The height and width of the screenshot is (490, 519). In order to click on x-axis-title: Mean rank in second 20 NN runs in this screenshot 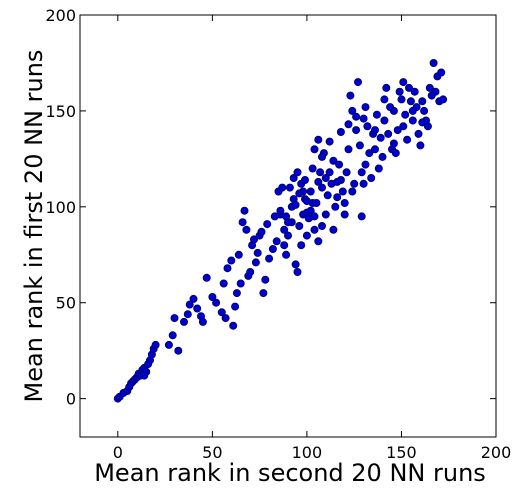, I will do `click(290, 473)`.